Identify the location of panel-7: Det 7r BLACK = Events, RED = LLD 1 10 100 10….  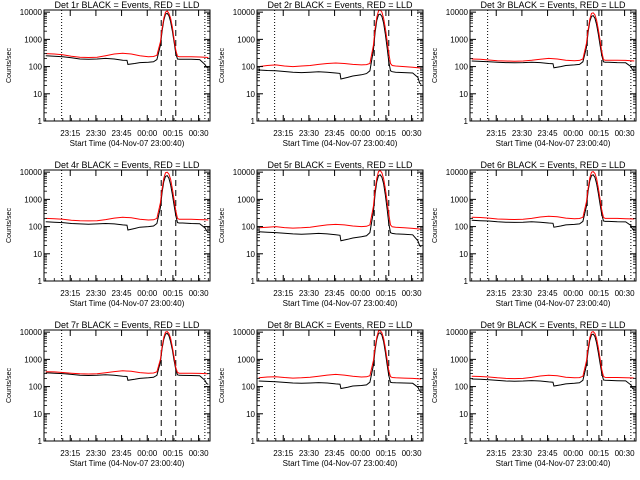
(108, 394).